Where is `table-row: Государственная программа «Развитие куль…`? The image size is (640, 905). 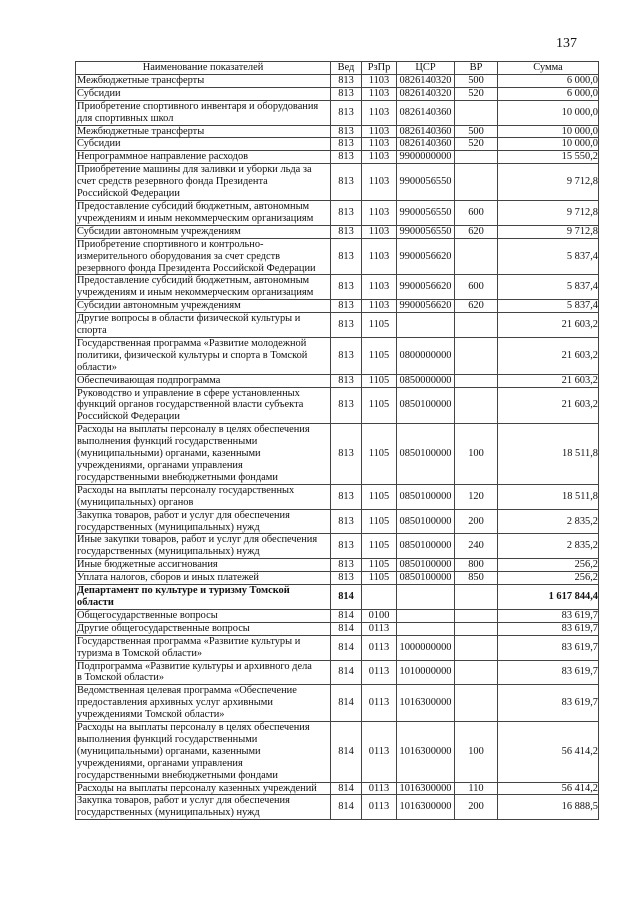
table-row: Государственная программа «Развитие куль… is located at coordinates (337, 647).